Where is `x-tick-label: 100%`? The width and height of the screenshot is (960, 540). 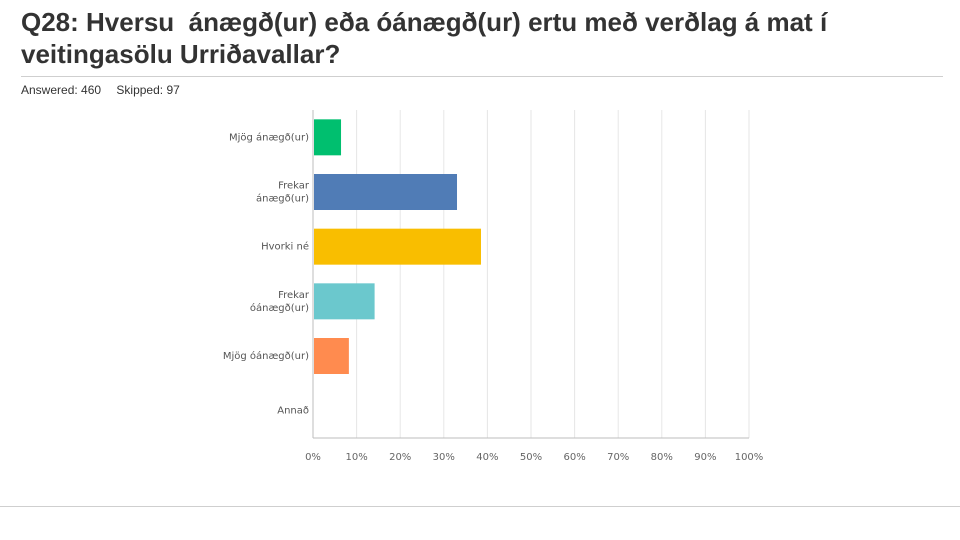
x-tick-label: 100% is located at coordinates (749, 457).